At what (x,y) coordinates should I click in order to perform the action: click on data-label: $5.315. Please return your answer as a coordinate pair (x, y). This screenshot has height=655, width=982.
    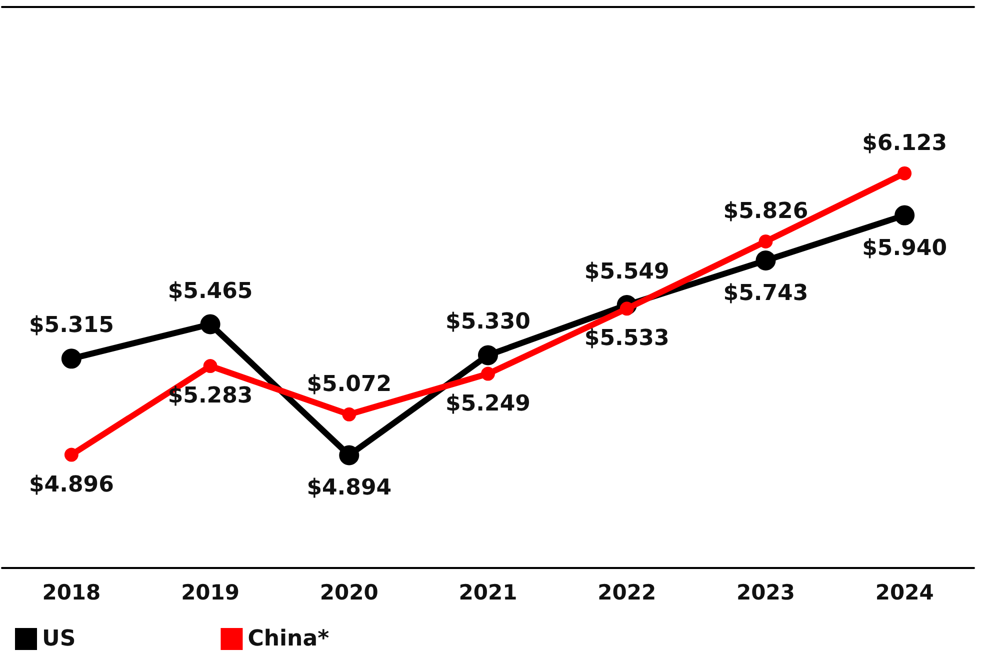
    Looking at the image, I should click on (71, 325).